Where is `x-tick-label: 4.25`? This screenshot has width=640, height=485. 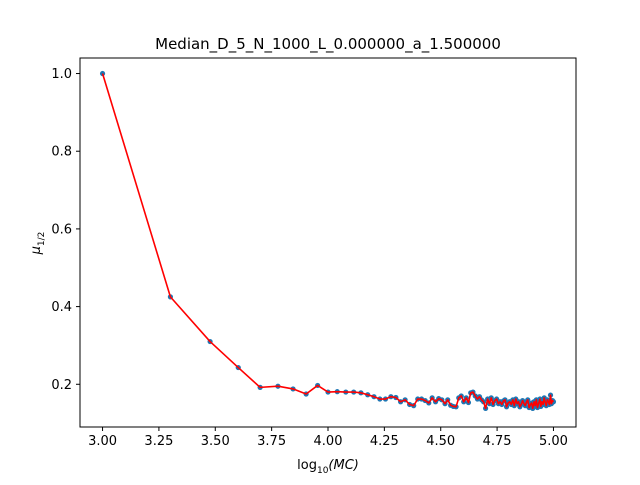 x-tick-label: 4.25 is located at coordinates (384, 441).